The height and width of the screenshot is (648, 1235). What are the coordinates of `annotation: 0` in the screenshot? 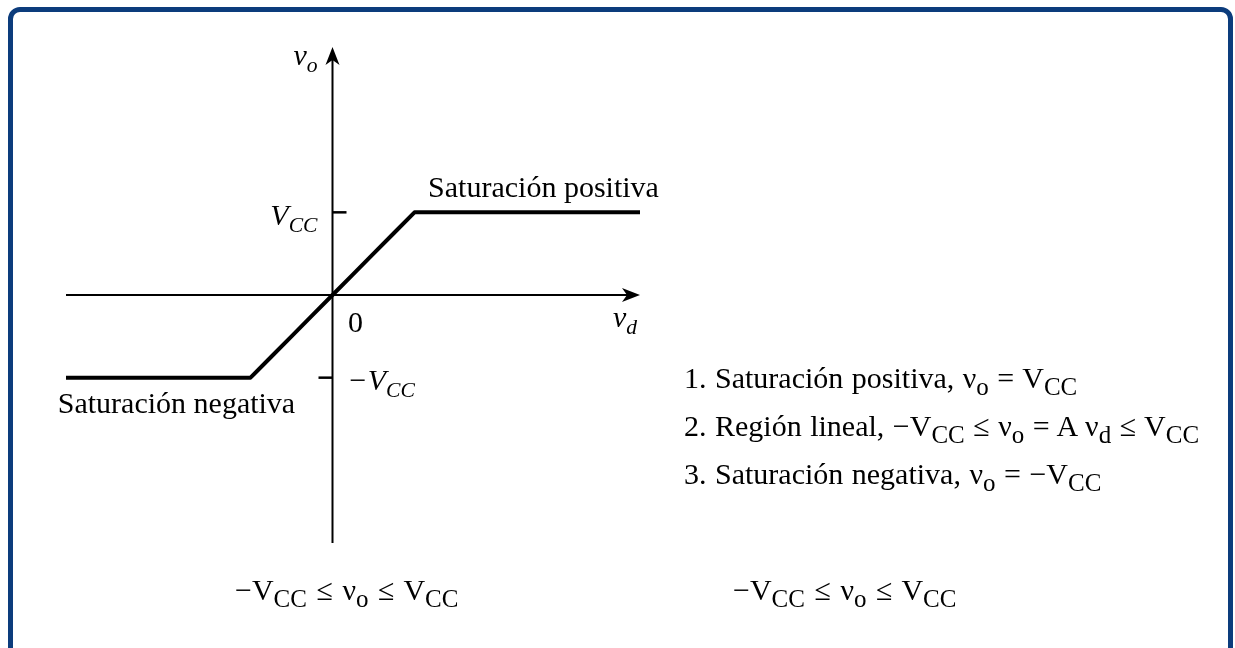 It's located at (355, 321).